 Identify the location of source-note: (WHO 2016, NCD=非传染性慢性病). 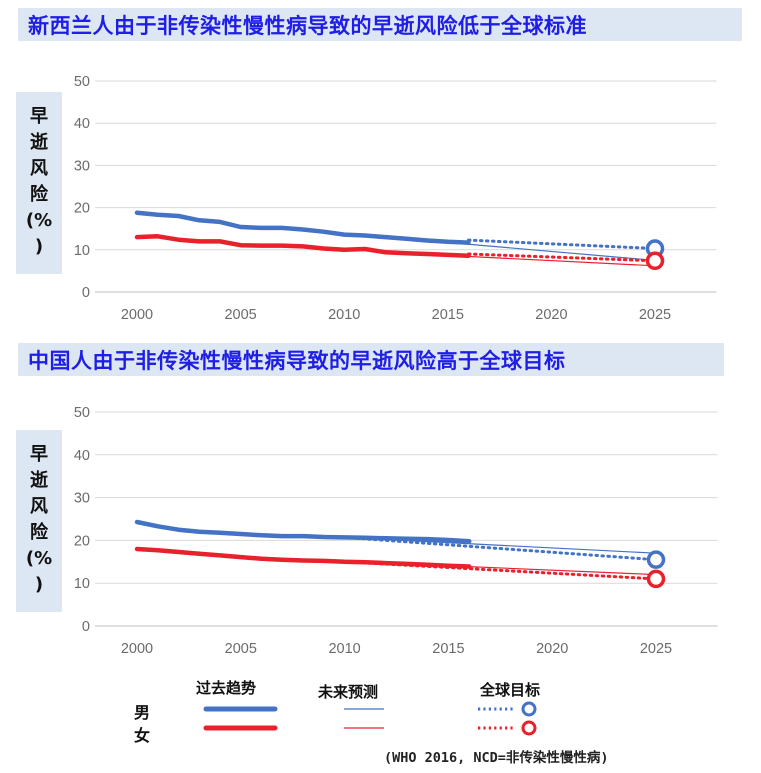
(496, 758).